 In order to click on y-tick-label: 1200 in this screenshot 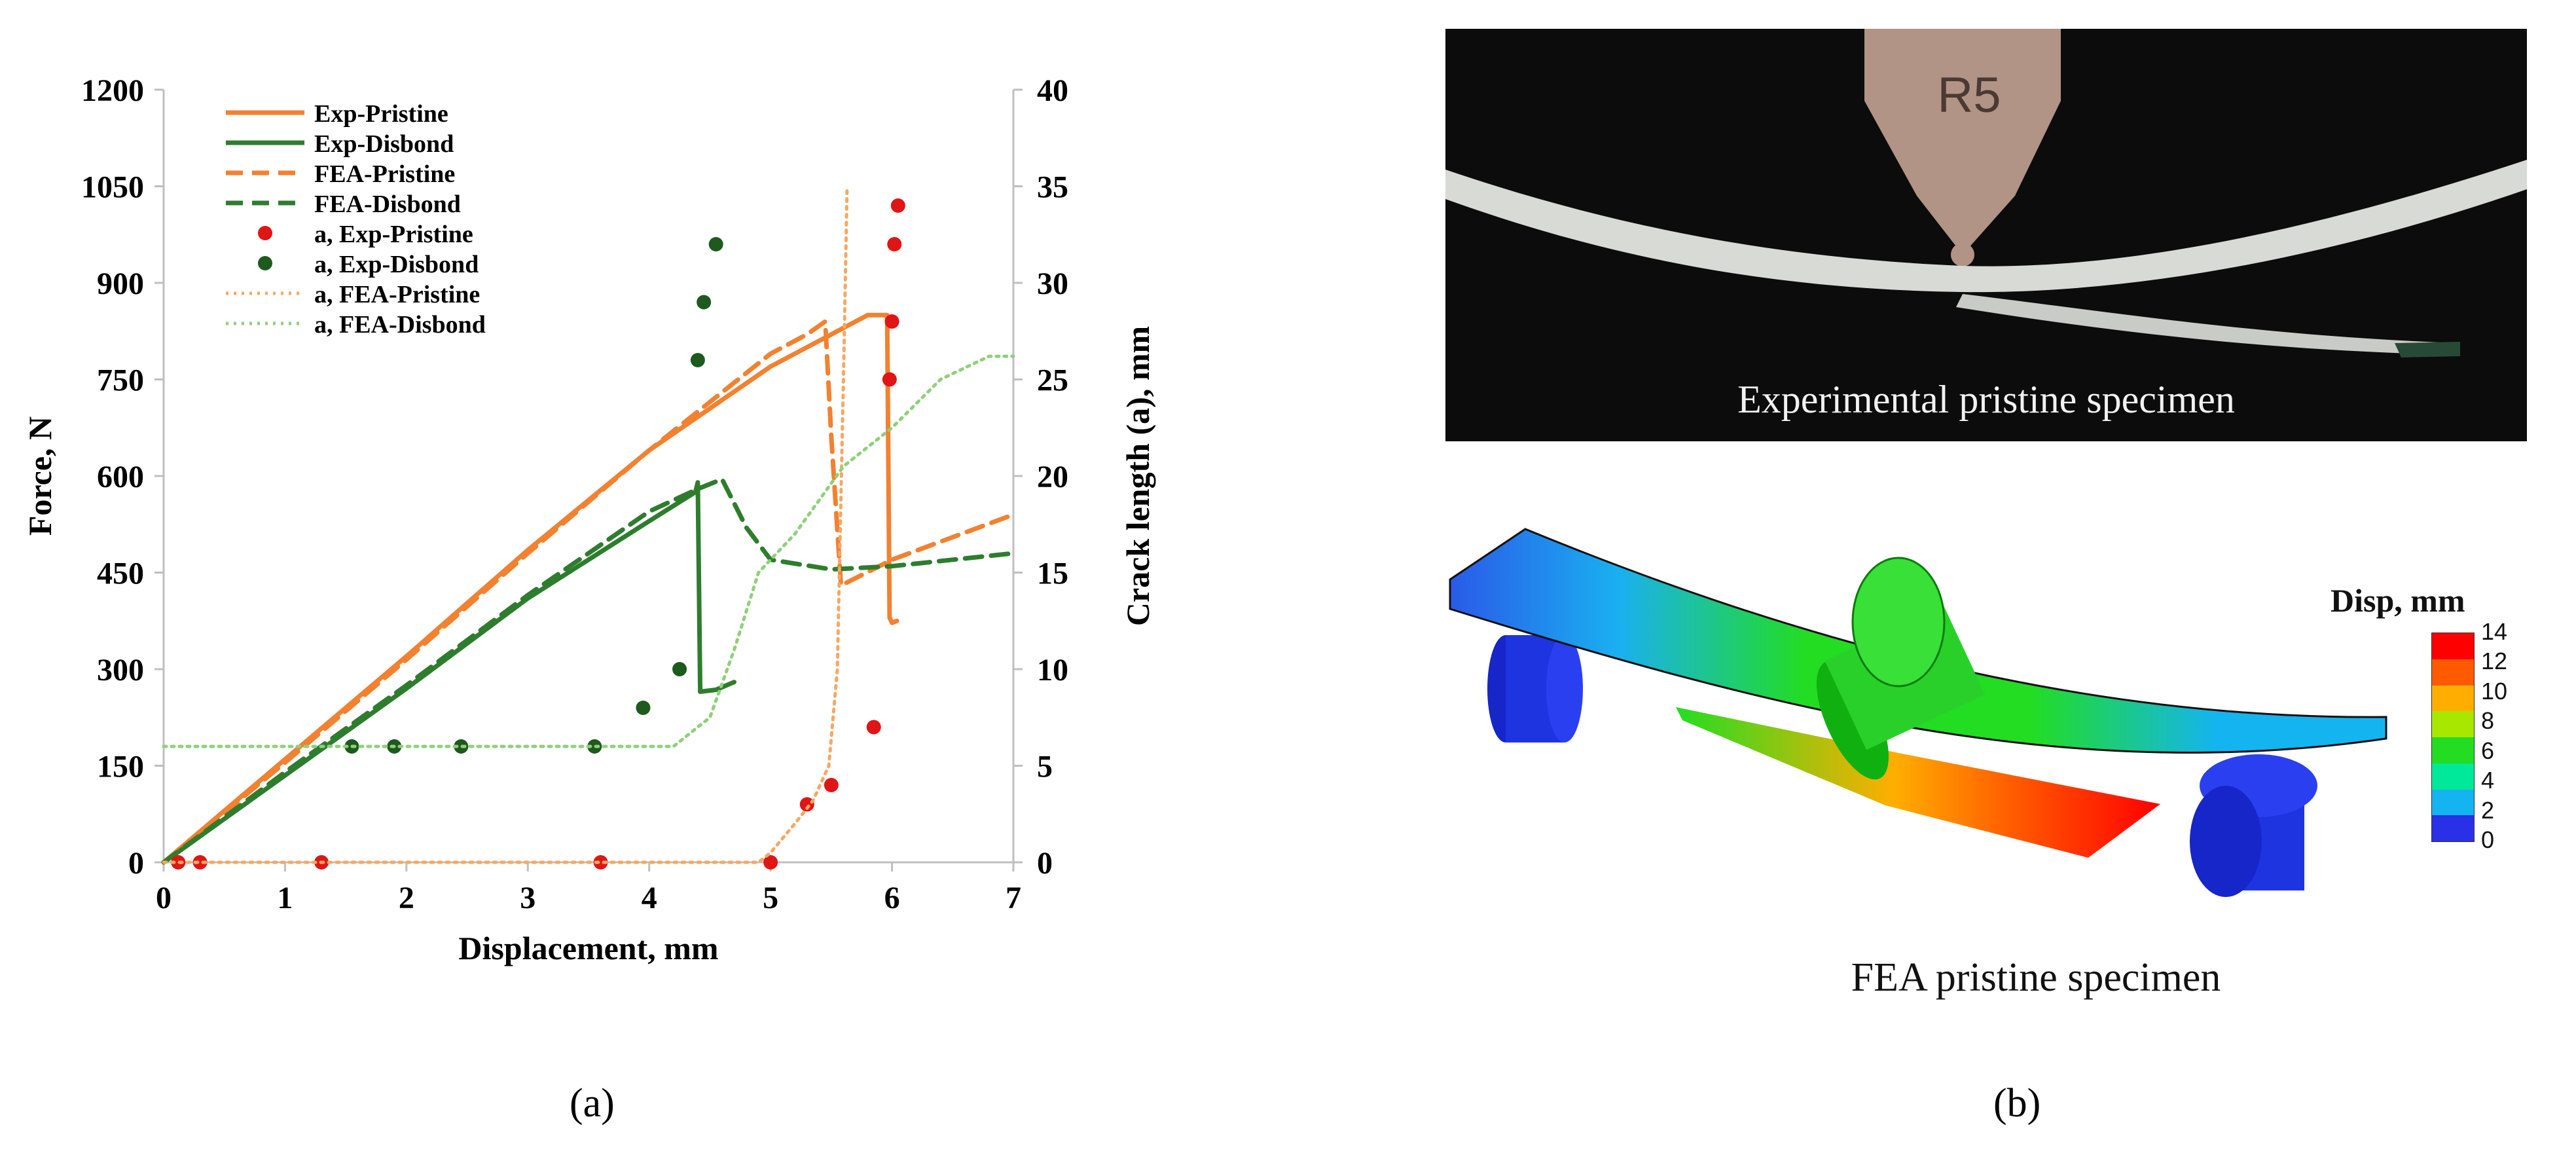, I will do `click(112, 90)`.